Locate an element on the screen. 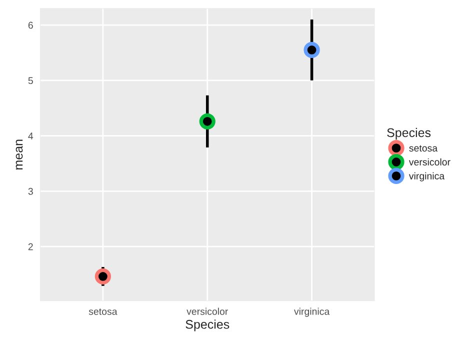  x-tick-label: versicolor is located at coordinates (207, 311).